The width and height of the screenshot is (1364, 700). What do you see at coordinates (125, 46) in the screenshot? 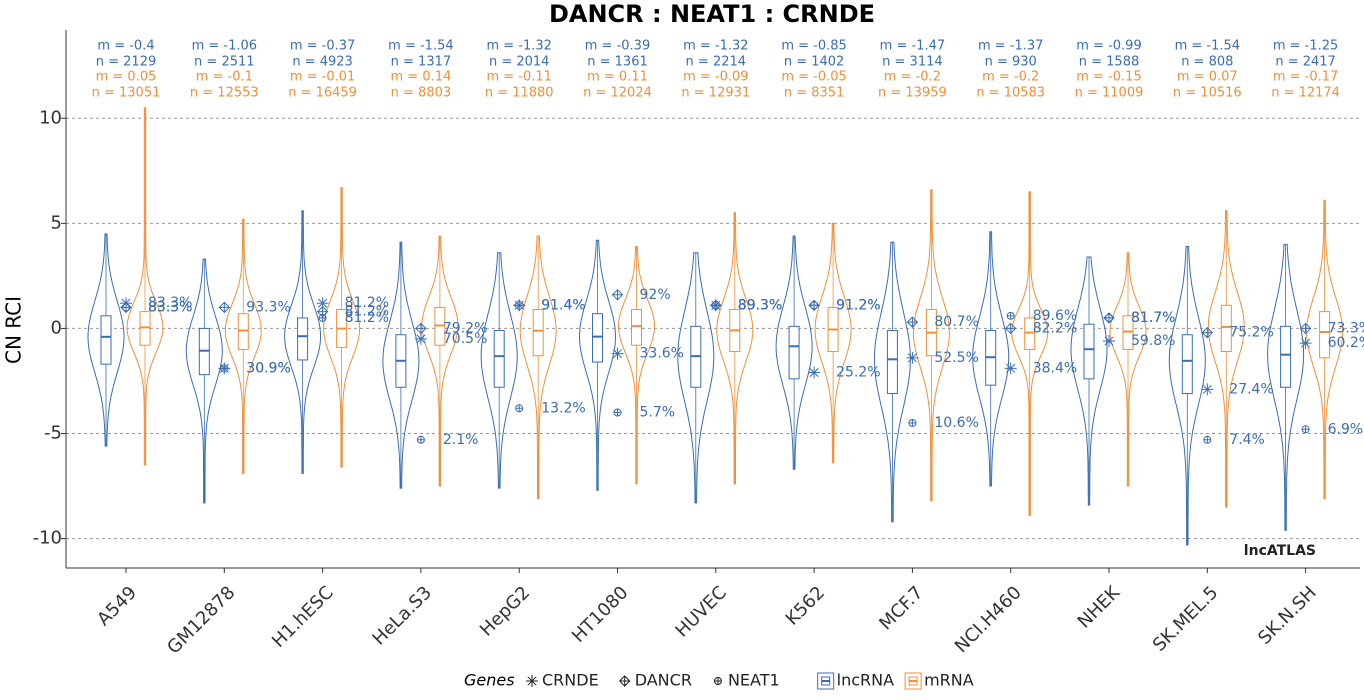
I see `stat-label: m = -0.4` at bounding box center [125, 46].